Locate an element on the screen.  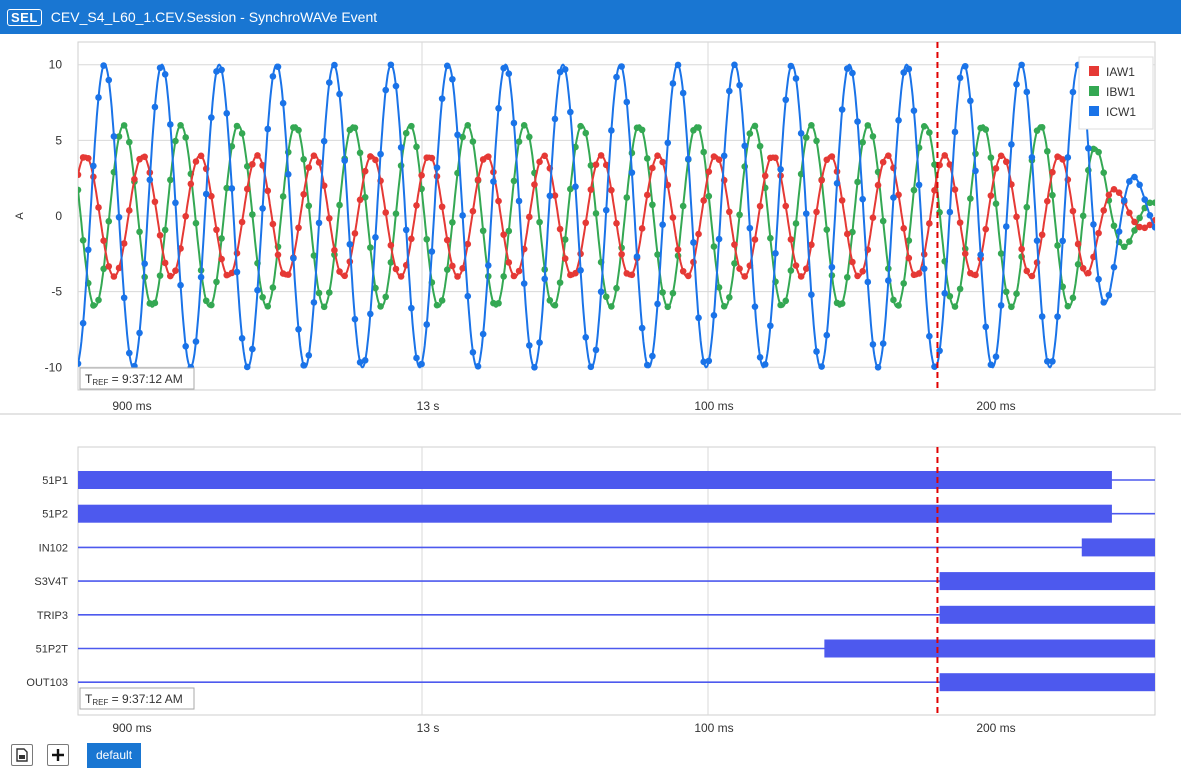
tref-frame is located at coordinates (137, 698).